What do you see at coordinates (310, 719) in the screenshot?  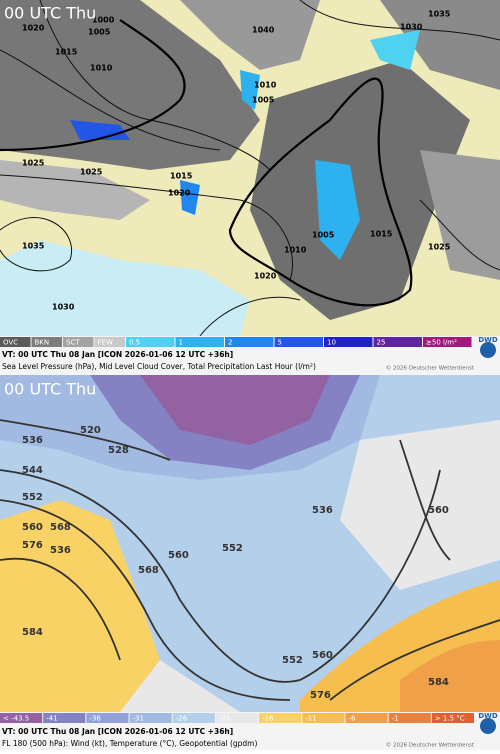 I see `legend-label: -11` at bounding box center [310, 719].